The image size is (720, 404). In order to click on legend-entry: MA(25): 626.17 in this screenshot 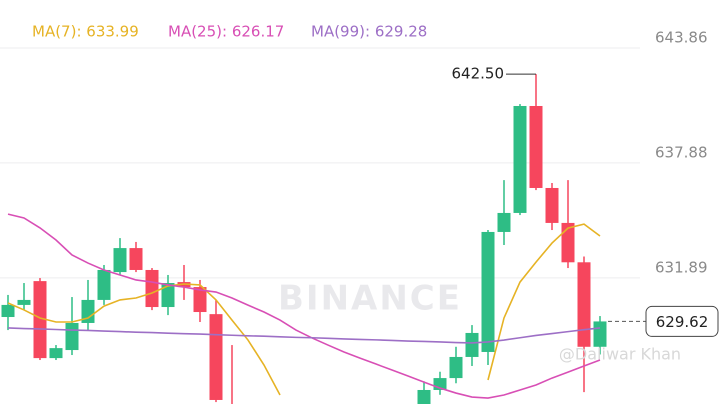, I will do `click(226, 32)`.